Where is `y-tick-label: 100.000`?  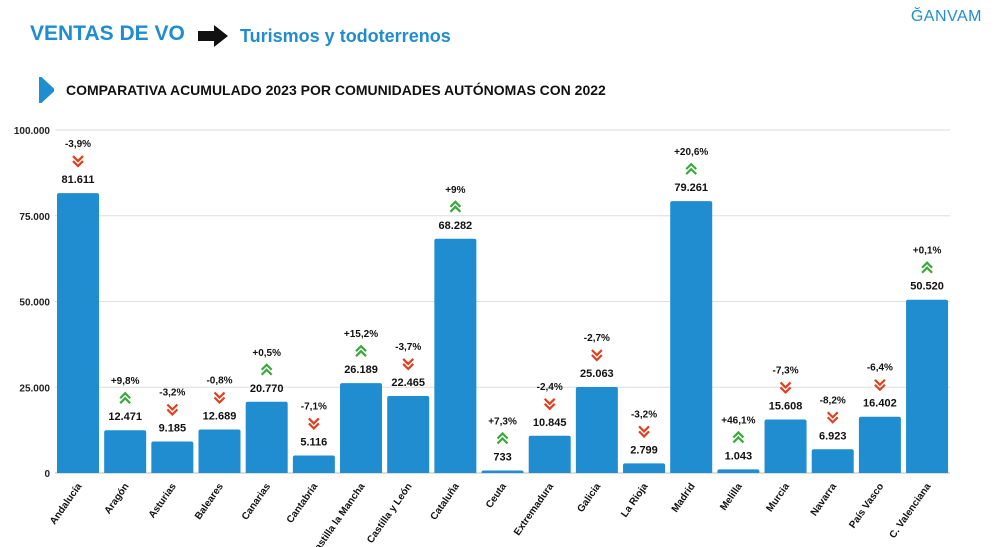 y-tick-label: 100.000 is located at coordinates (32, 131).